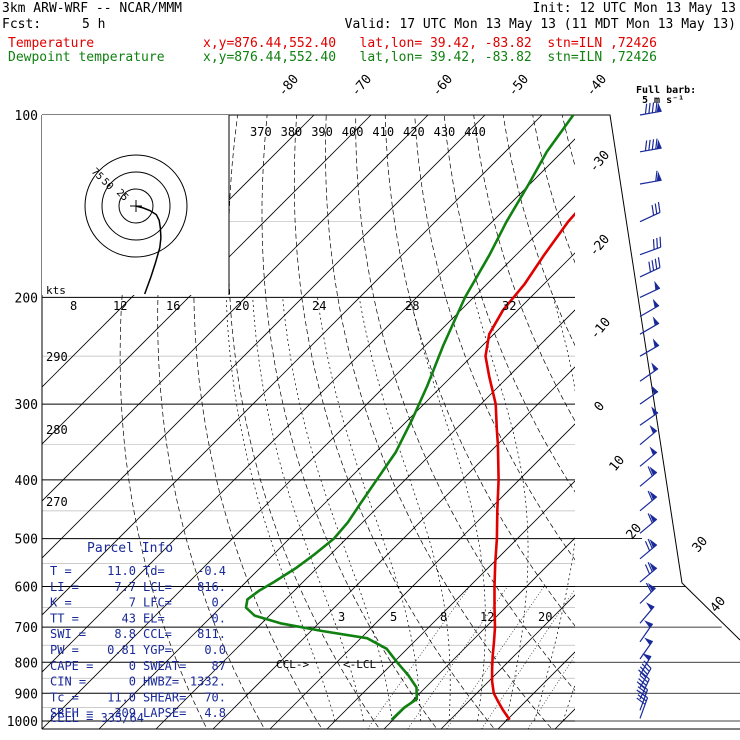 The image size is (740, 740). Describe the element at coordinates (22, 722) in the screenshot. I see `pressure-tick-label: 1000` at that location.